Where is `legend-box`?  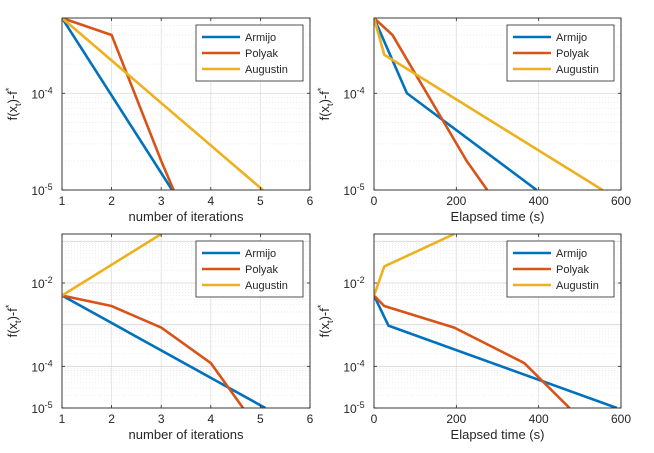 legend-box is located at coordinates (249, 53).